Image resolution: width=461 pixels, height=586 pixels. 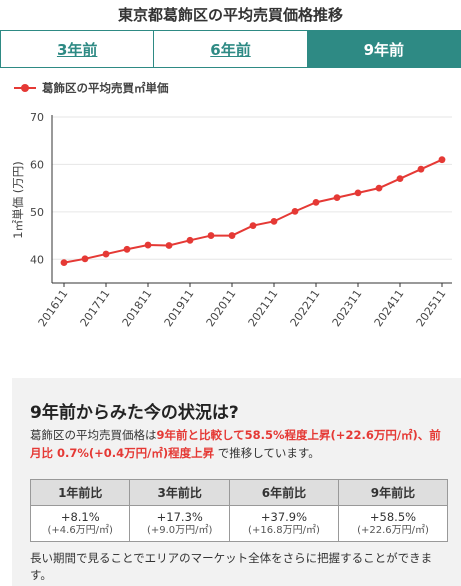 What do you see at coordinates (179, 308) in the screenshot?
I see `x-tick-label: 201911` at bounding box center [179, 308].